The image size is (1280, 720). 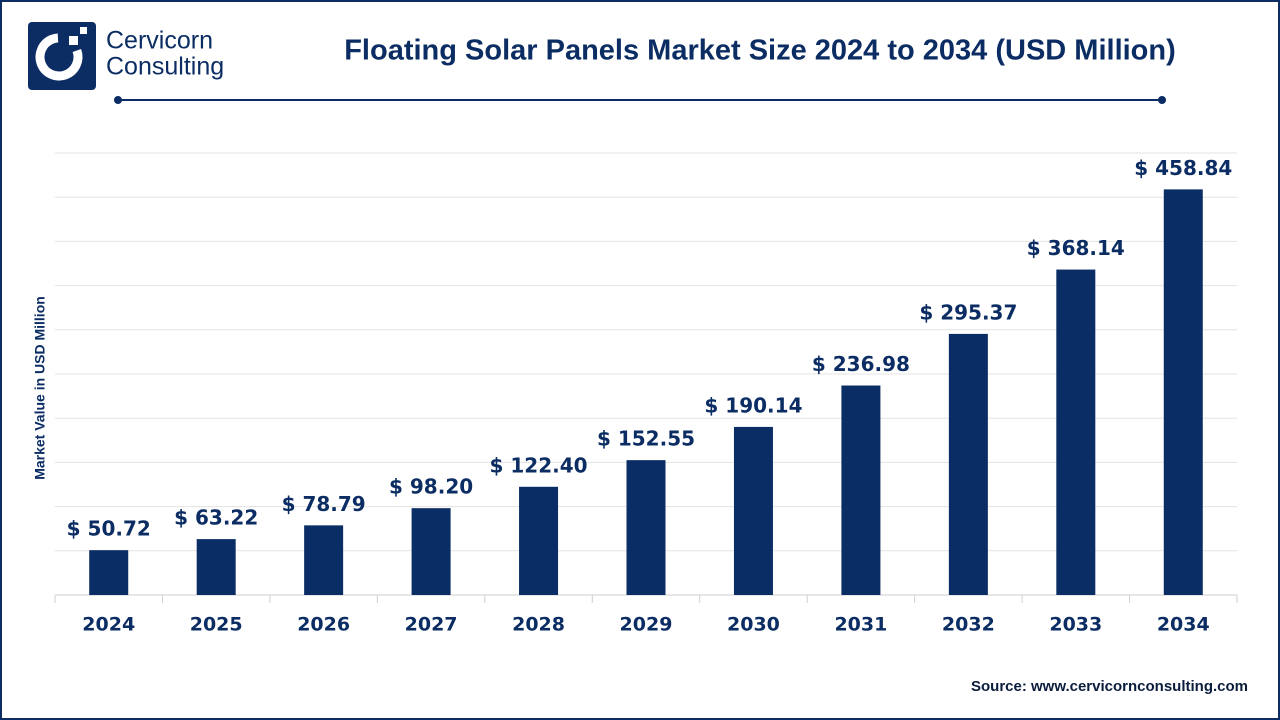 I want to click on value-label: $ 190.14, so click(x=753, y=405).